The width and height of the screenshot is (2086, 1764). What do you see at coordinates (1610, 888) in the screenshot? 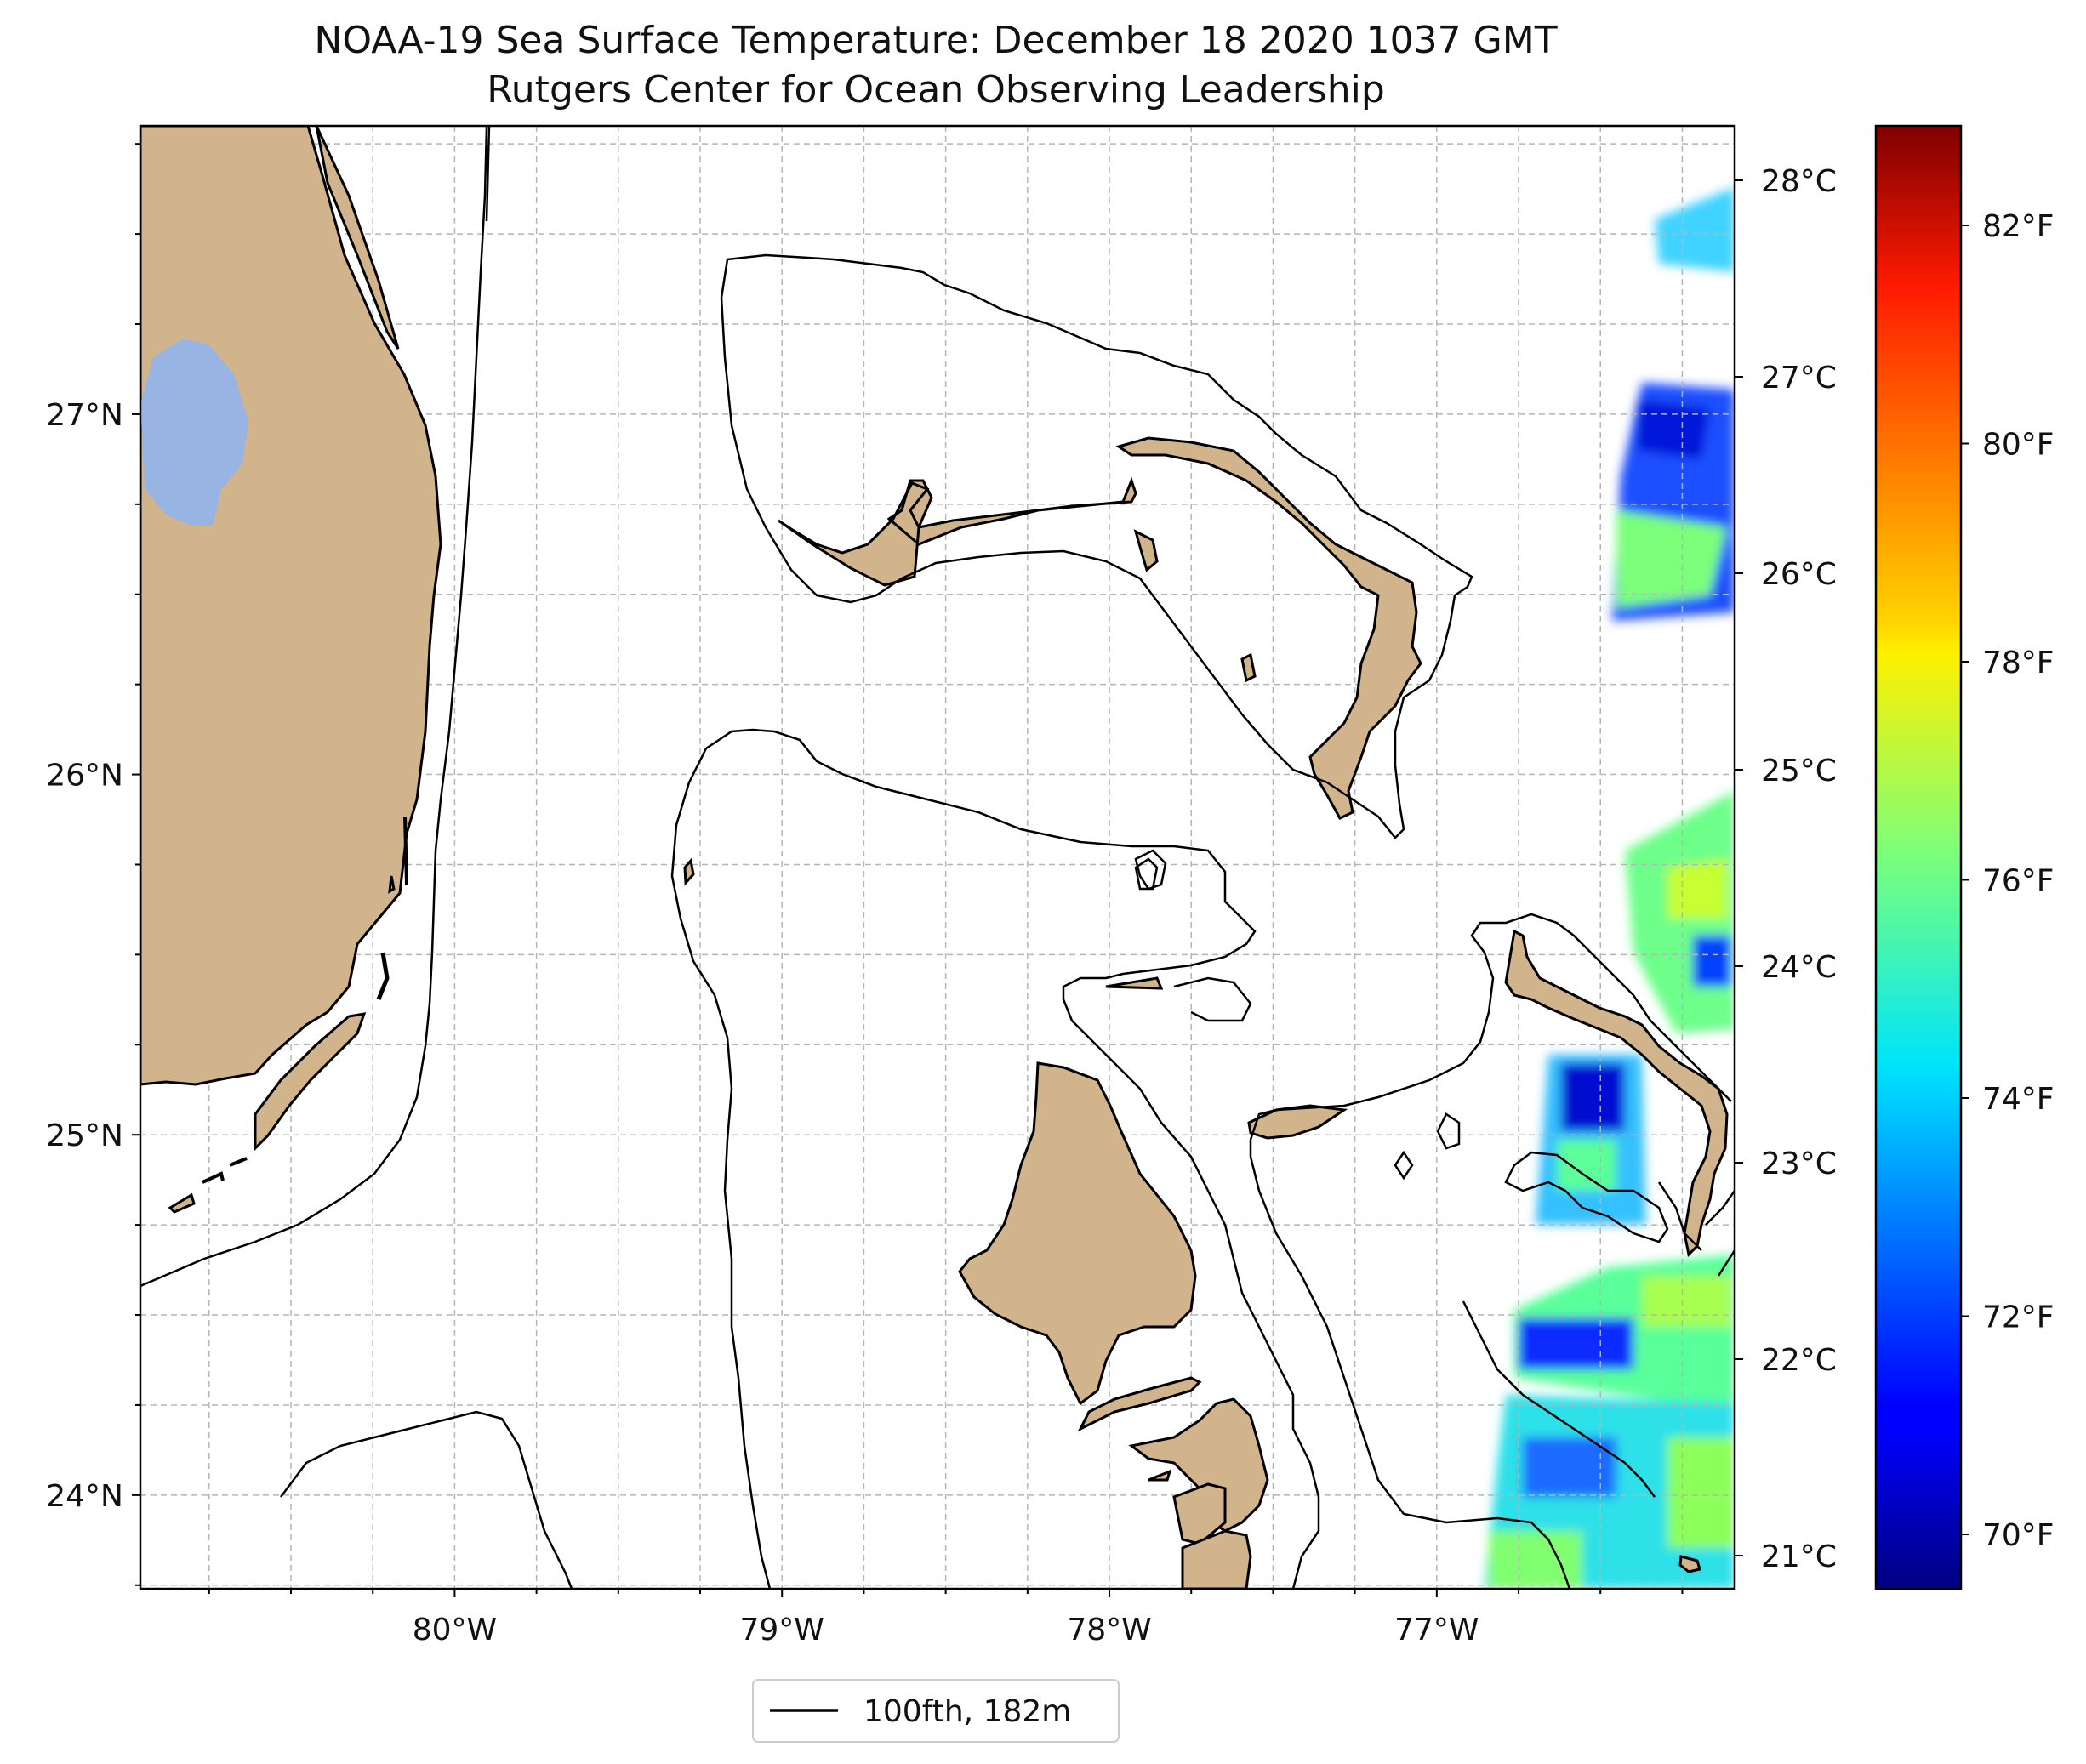
I see `sst-patches` at bounding box center [1610, 888].